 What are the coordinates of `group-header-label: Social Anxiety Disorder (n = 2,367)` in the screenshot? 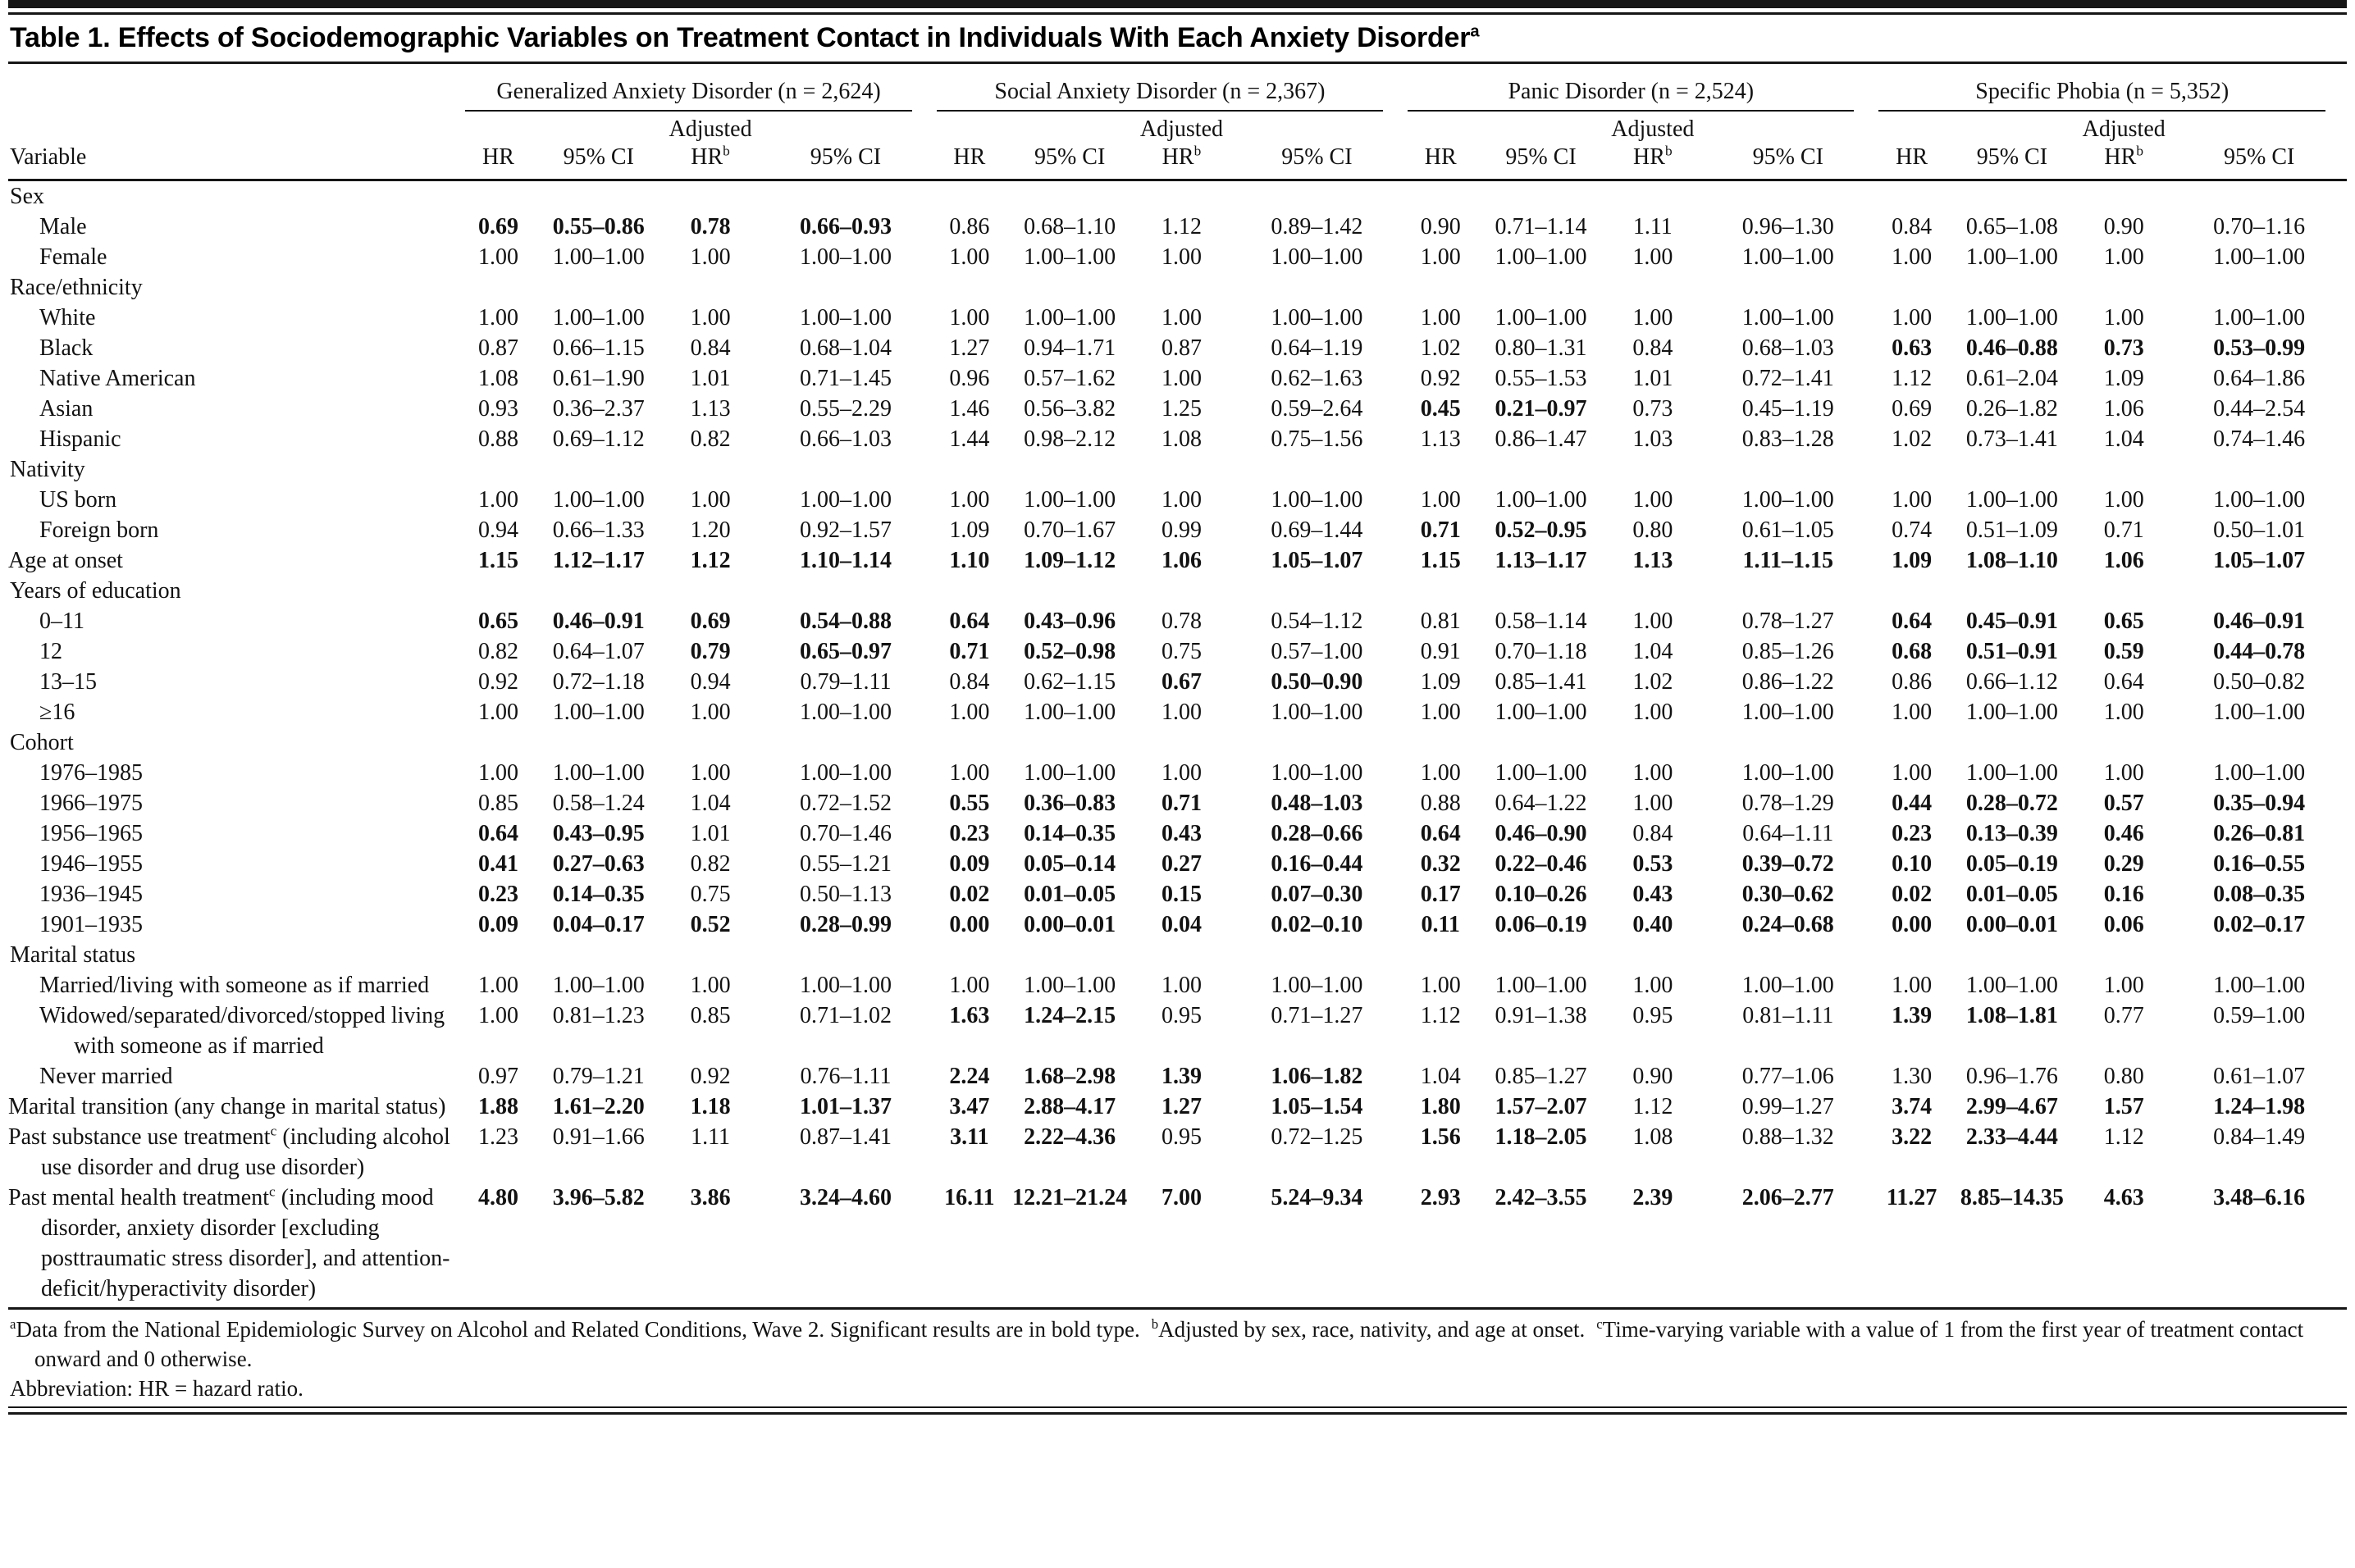 It's located at (1160, 94).